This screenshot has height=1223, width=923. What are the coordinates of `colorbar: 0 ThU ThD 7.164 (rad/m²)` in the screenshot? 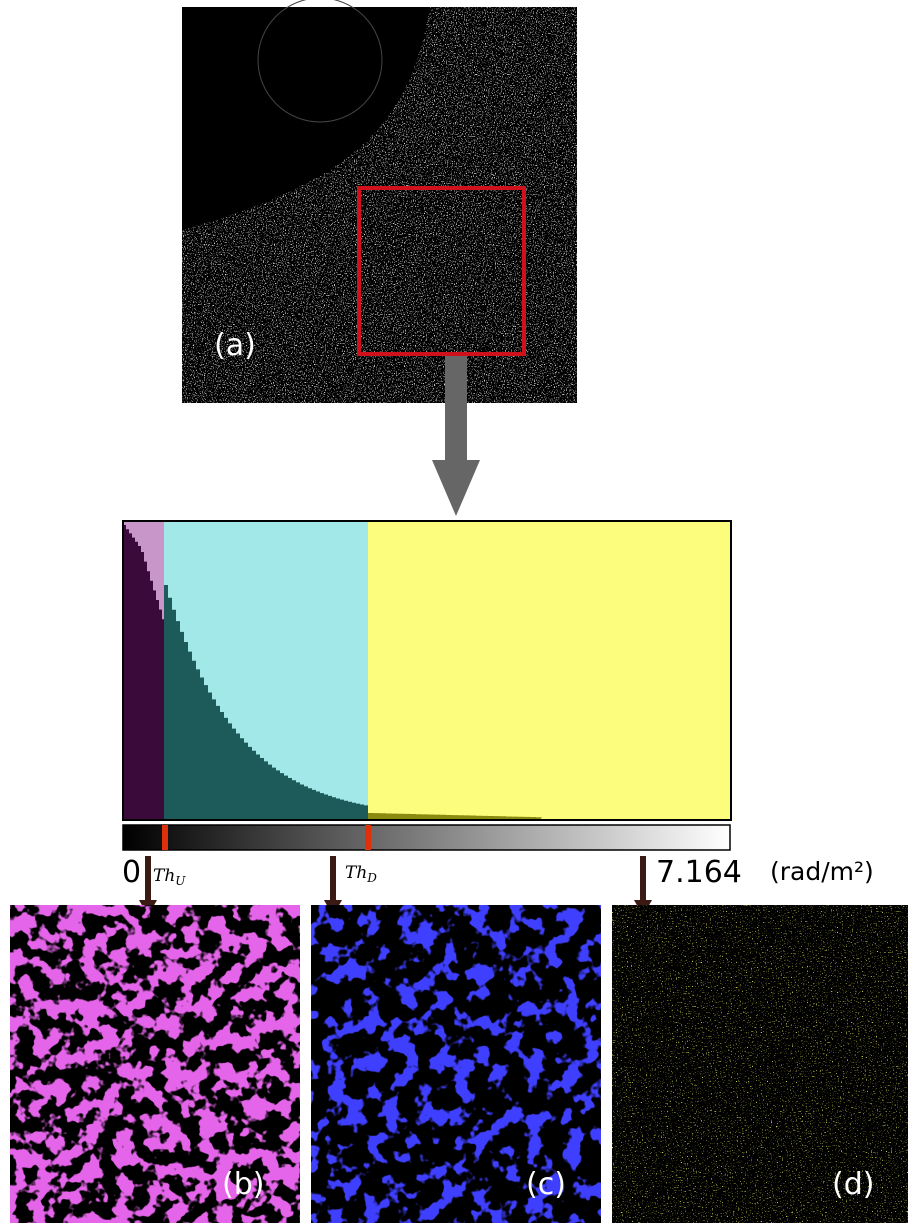 It's located at (498, 857).